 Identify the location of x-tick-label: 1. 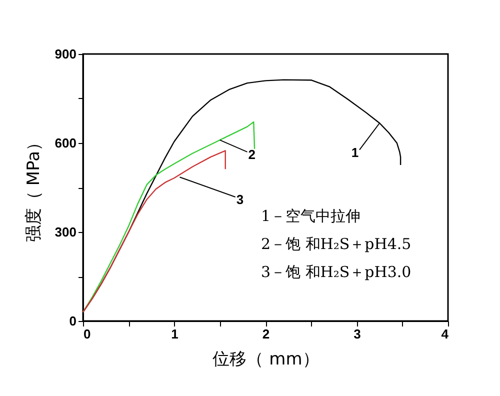
(174, 334).